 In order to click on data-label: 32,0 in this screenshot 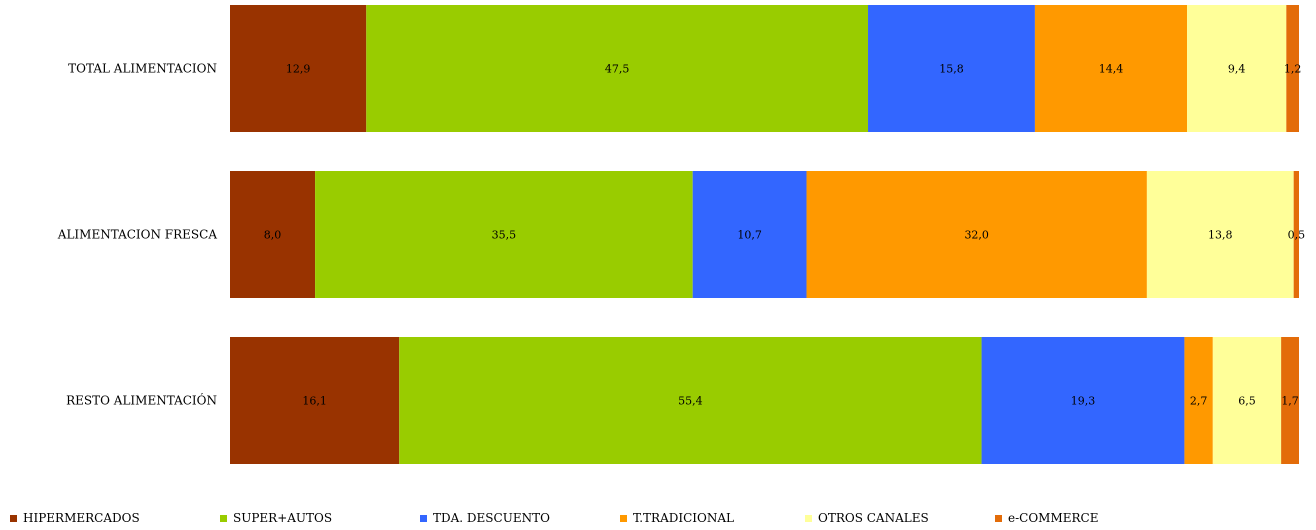, I will do `click(976, 235)`.